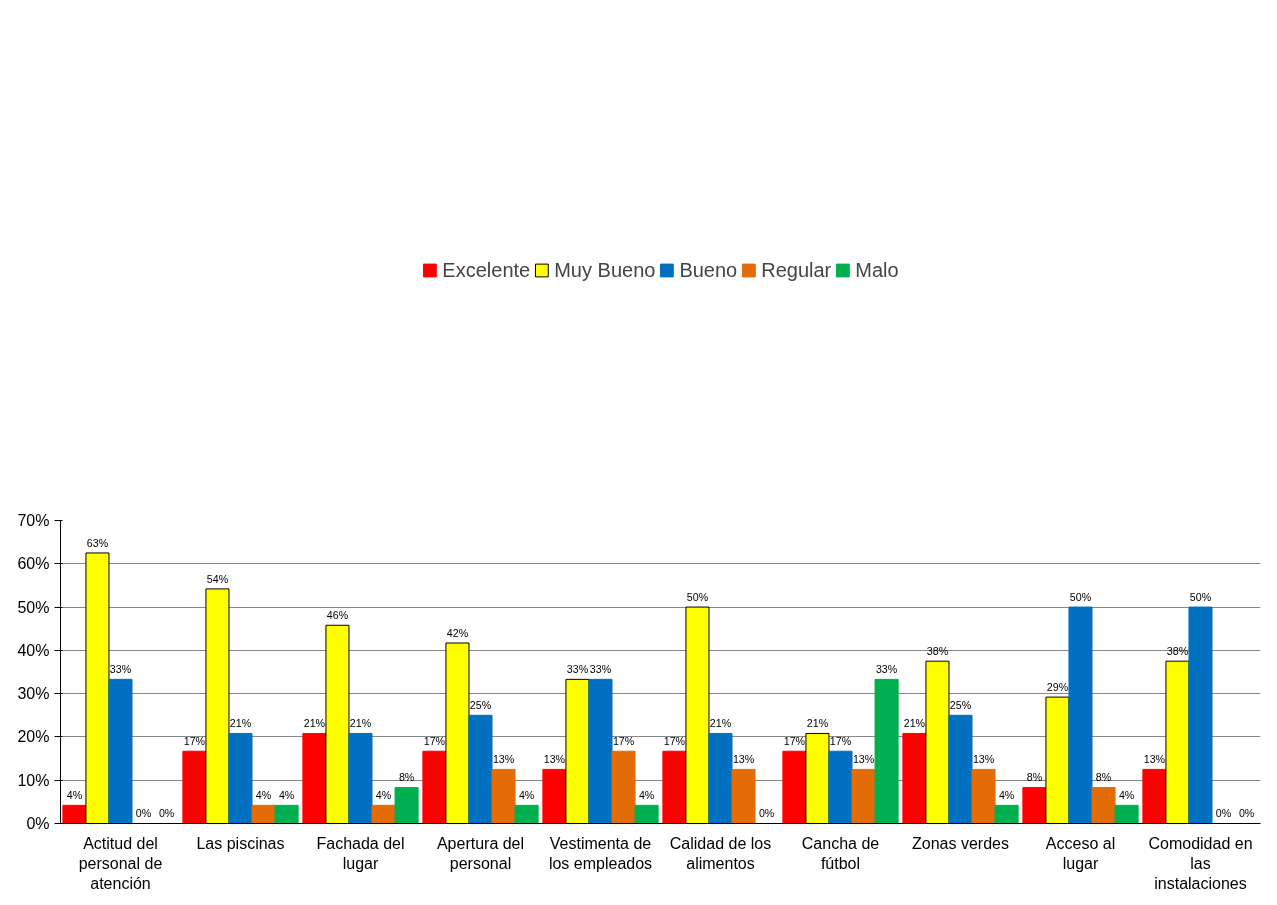 Image resolution: width=1277 pixels, height=905 pixels. What do you see at coordinates (33, 607) in the screenshot?
I see `y-tick-label: 50%` at bounding box center [33, 607].